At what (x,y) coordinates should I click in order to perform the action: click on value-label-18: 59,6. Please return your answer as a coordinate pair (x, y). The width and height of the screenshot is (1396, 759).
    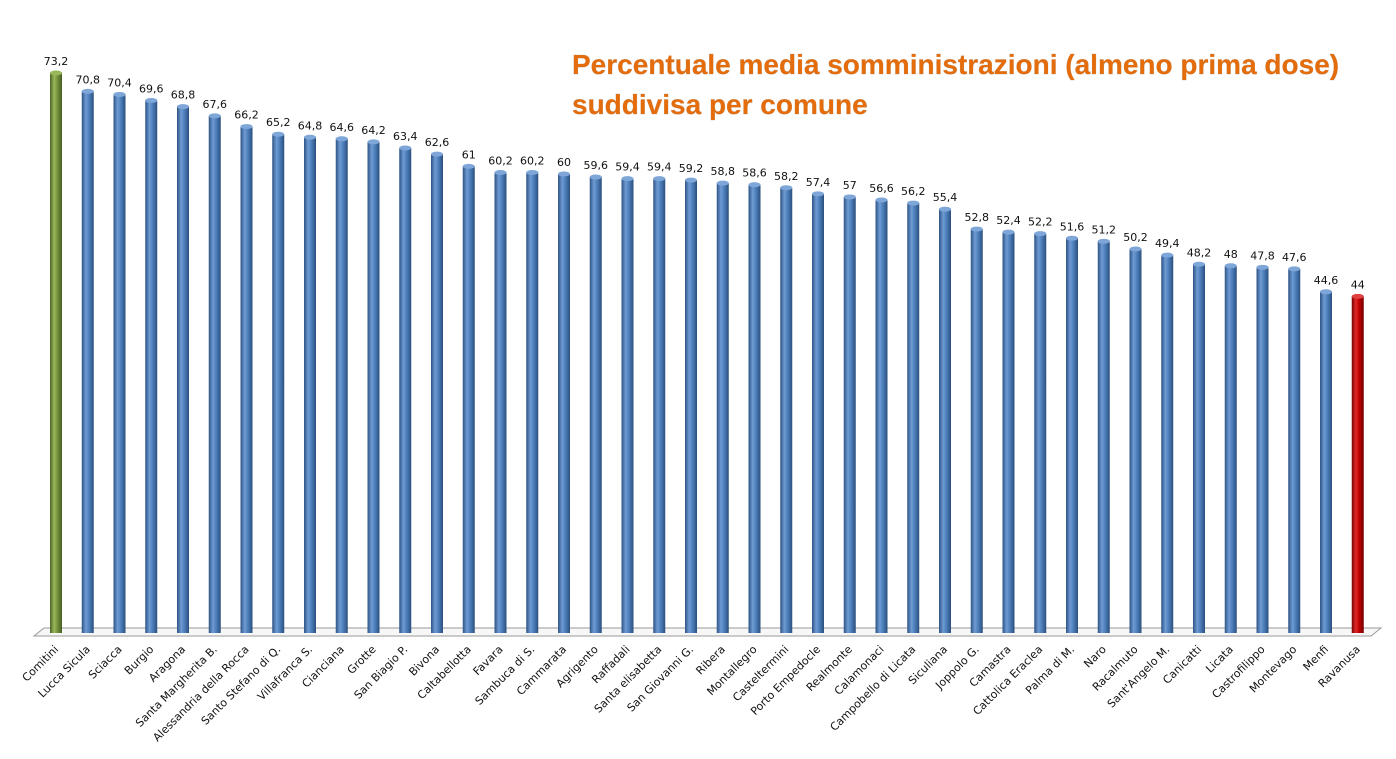
    Looking at the image, I should click on (596, 165).